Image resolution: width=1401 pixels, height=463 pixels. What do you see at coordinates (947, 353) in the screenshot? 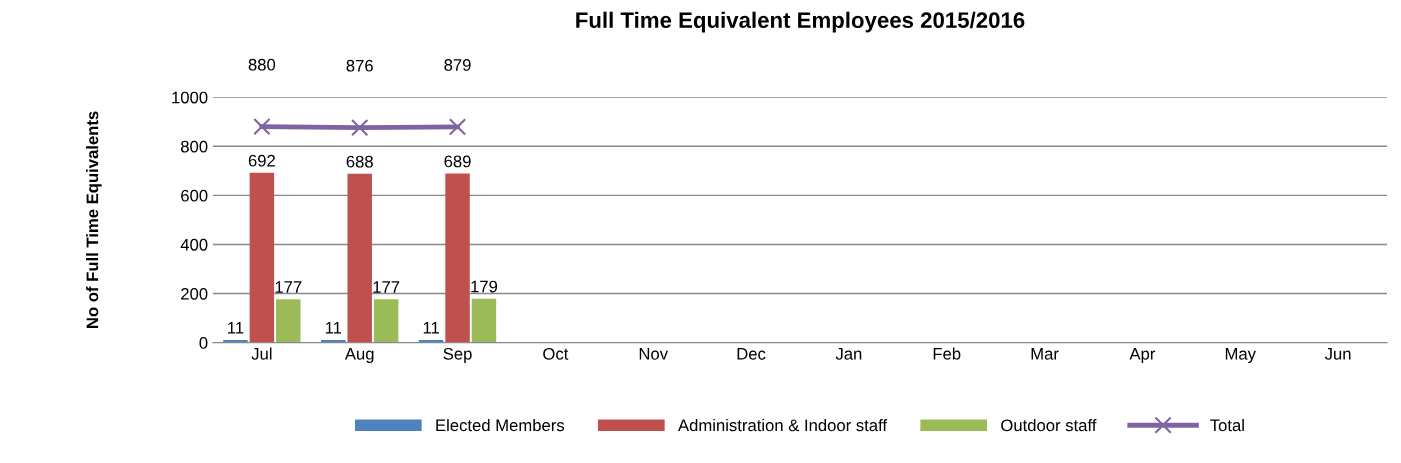
I see `x-tick-label: Feb` at bounding box center [947, 353].